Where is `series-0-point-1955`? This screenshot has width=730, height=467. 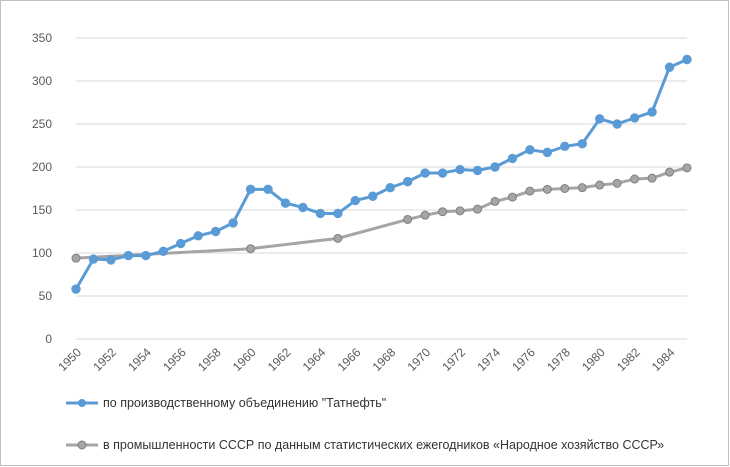
series-0-point-1955 is located at coordinates (163, 251).